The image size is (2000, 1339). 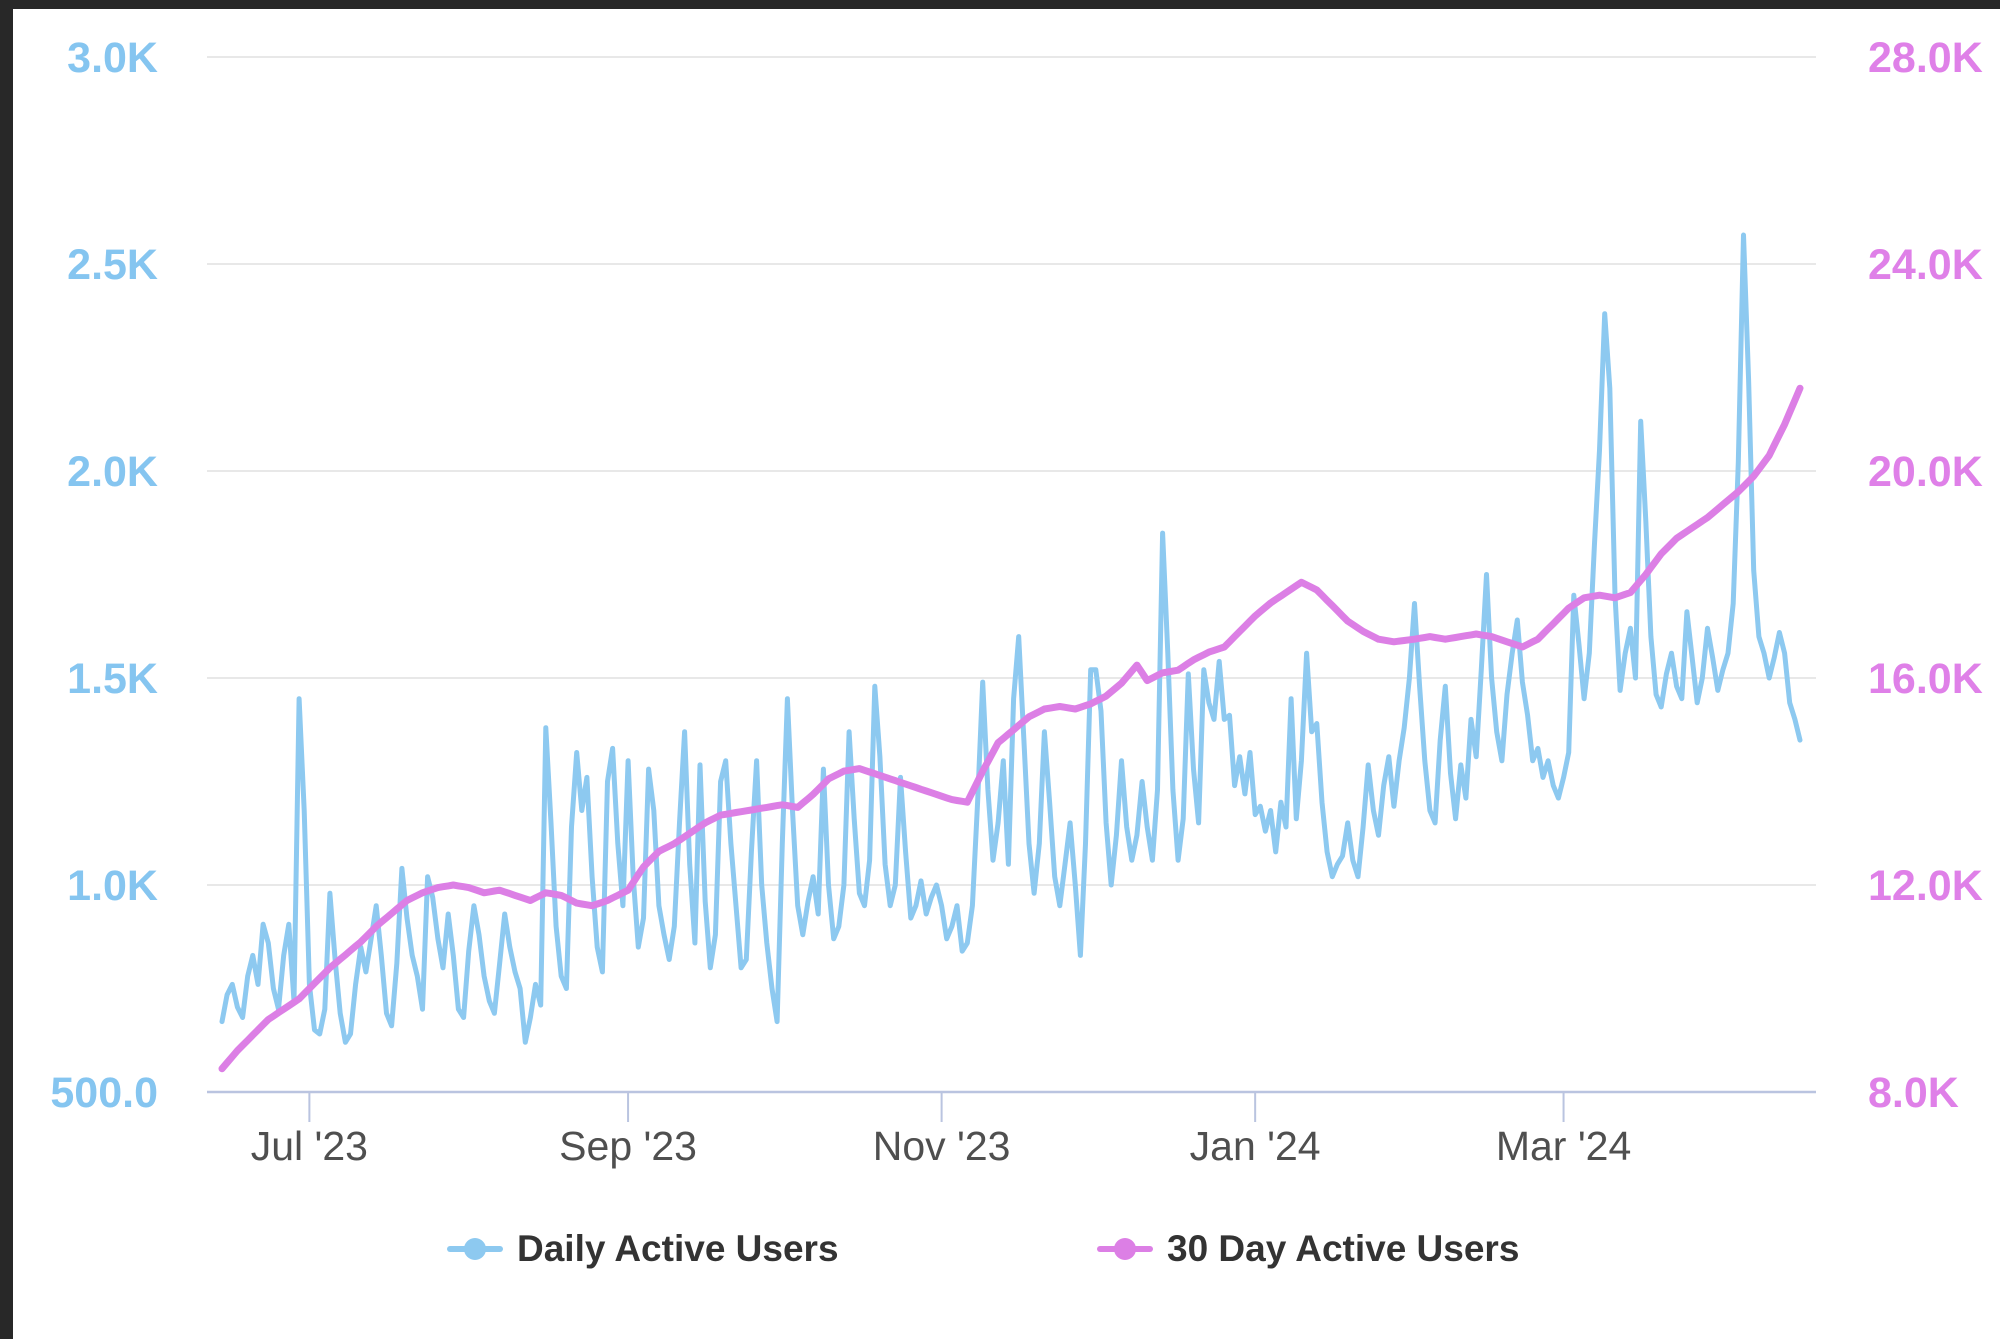 What do you see at coordinates (1925, 58) in the screenshot?
I see `y-axis-right-label: 28.0K` at bounding box center [1925, 58].